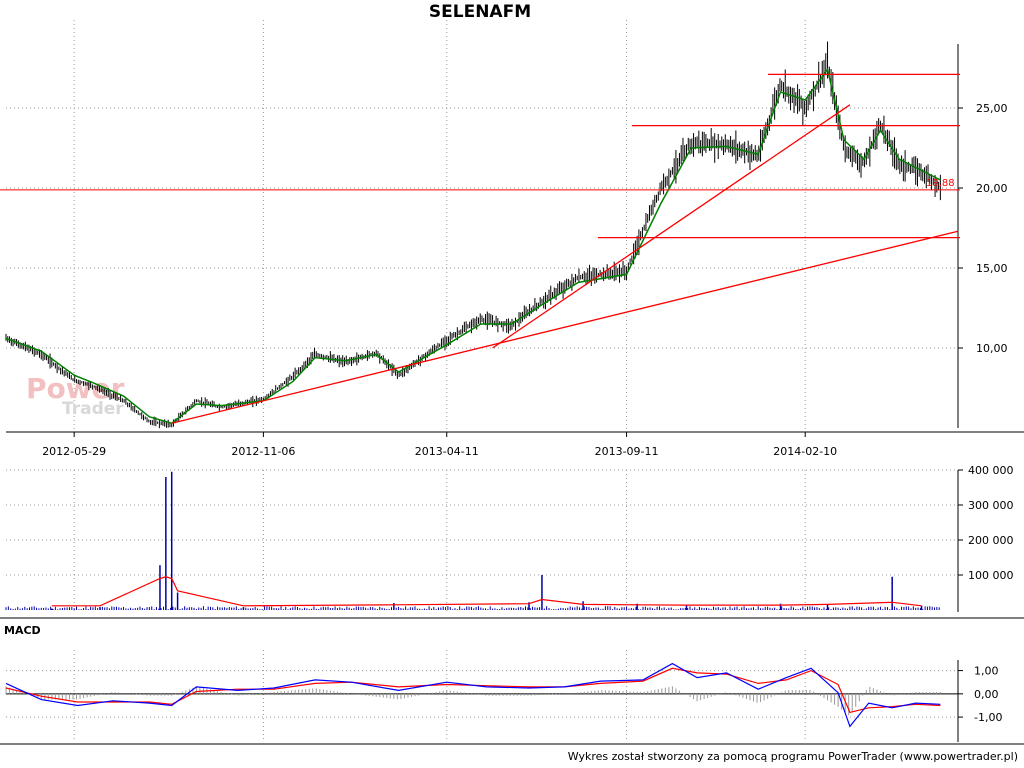 Image resolution: width=1024 pixels, height=768 pixels. What do you see at coordinates (22, 630) in the screenshot?
I see `macd-label: MACD` at bounding box center [22, 630].